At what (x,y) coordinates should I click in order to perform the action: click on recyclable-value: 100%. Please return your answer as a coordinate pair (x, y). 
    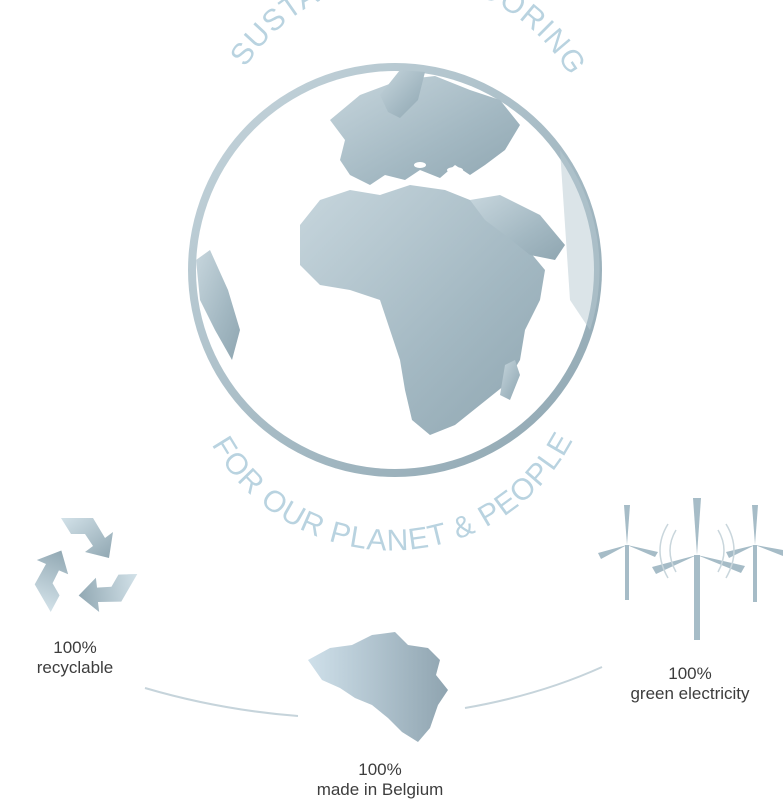
    Looking at the image, I should click on (75, 647).